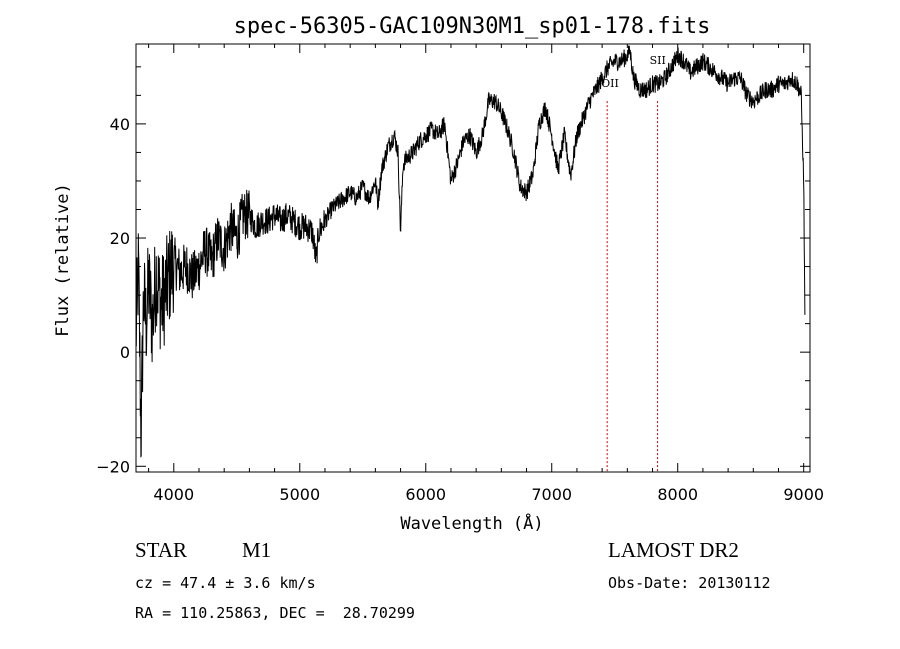  I want to click on line-label-sii: SII, so click(658, 60).